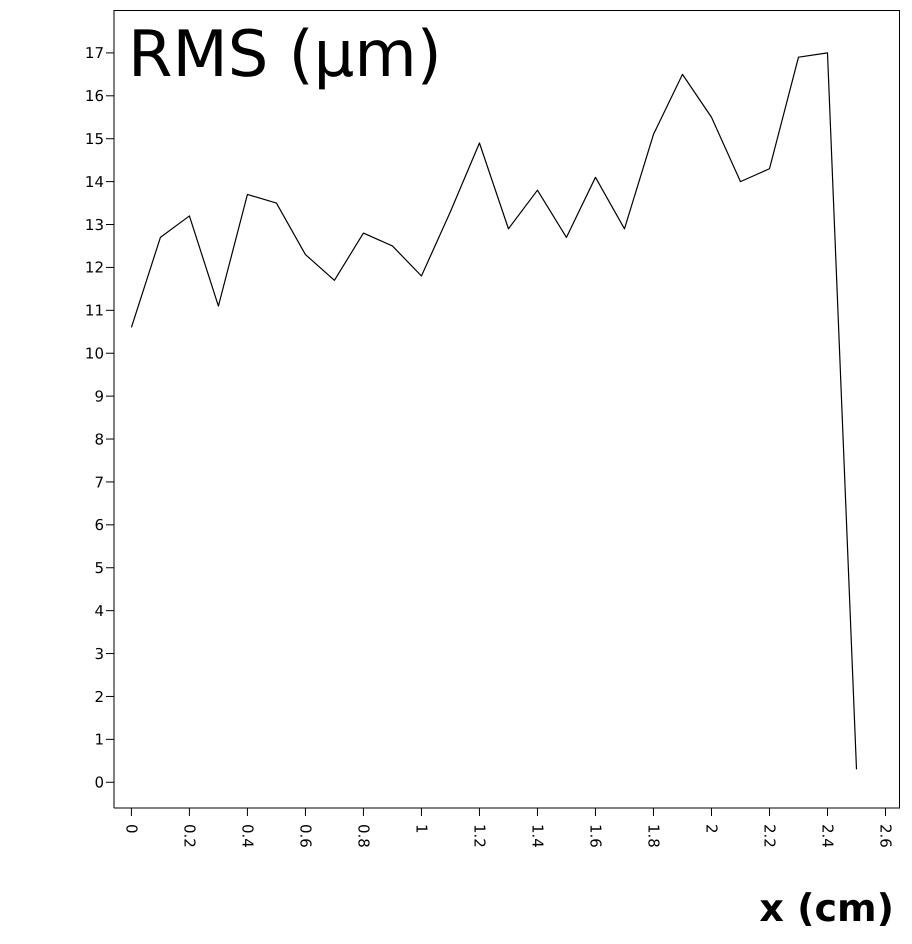 This screenshot has width=912, height=944. Describe the element at coordinates (99, 739) in the screenshot. I see `y-tick-label: 1` at that location.